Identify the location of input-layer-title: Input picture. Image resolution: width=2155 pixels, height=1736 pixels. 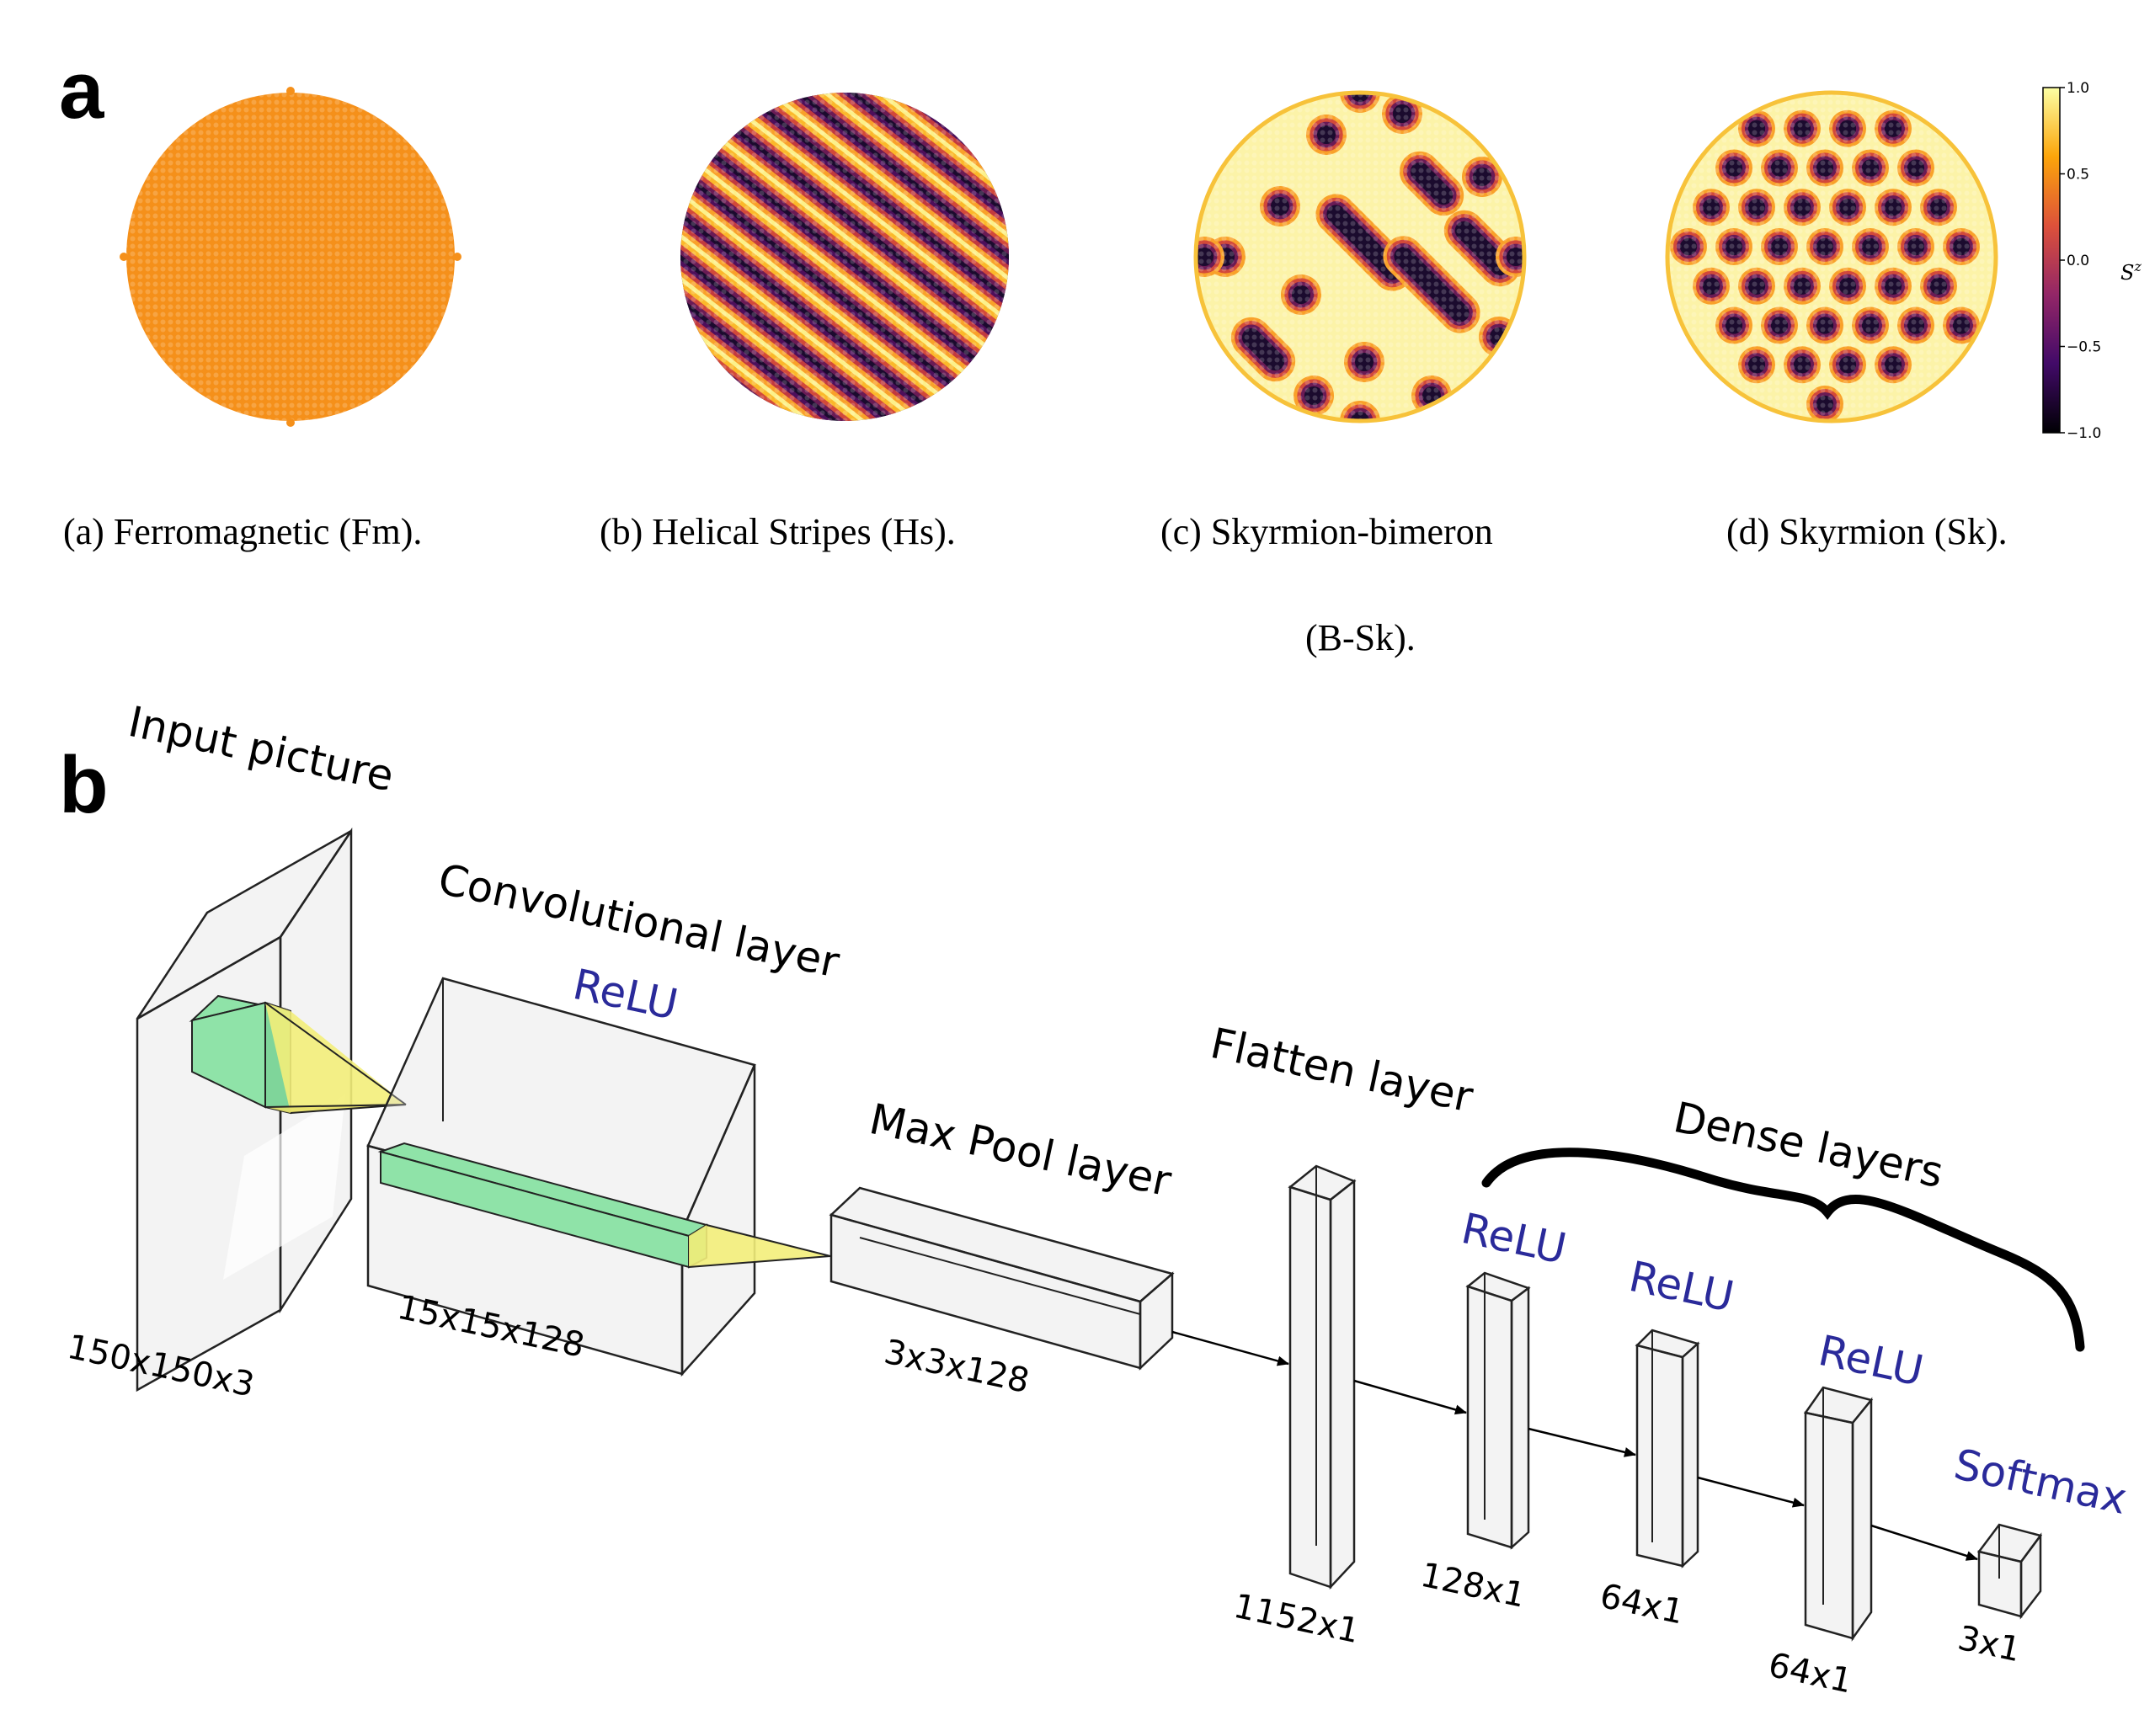
(261, 749).